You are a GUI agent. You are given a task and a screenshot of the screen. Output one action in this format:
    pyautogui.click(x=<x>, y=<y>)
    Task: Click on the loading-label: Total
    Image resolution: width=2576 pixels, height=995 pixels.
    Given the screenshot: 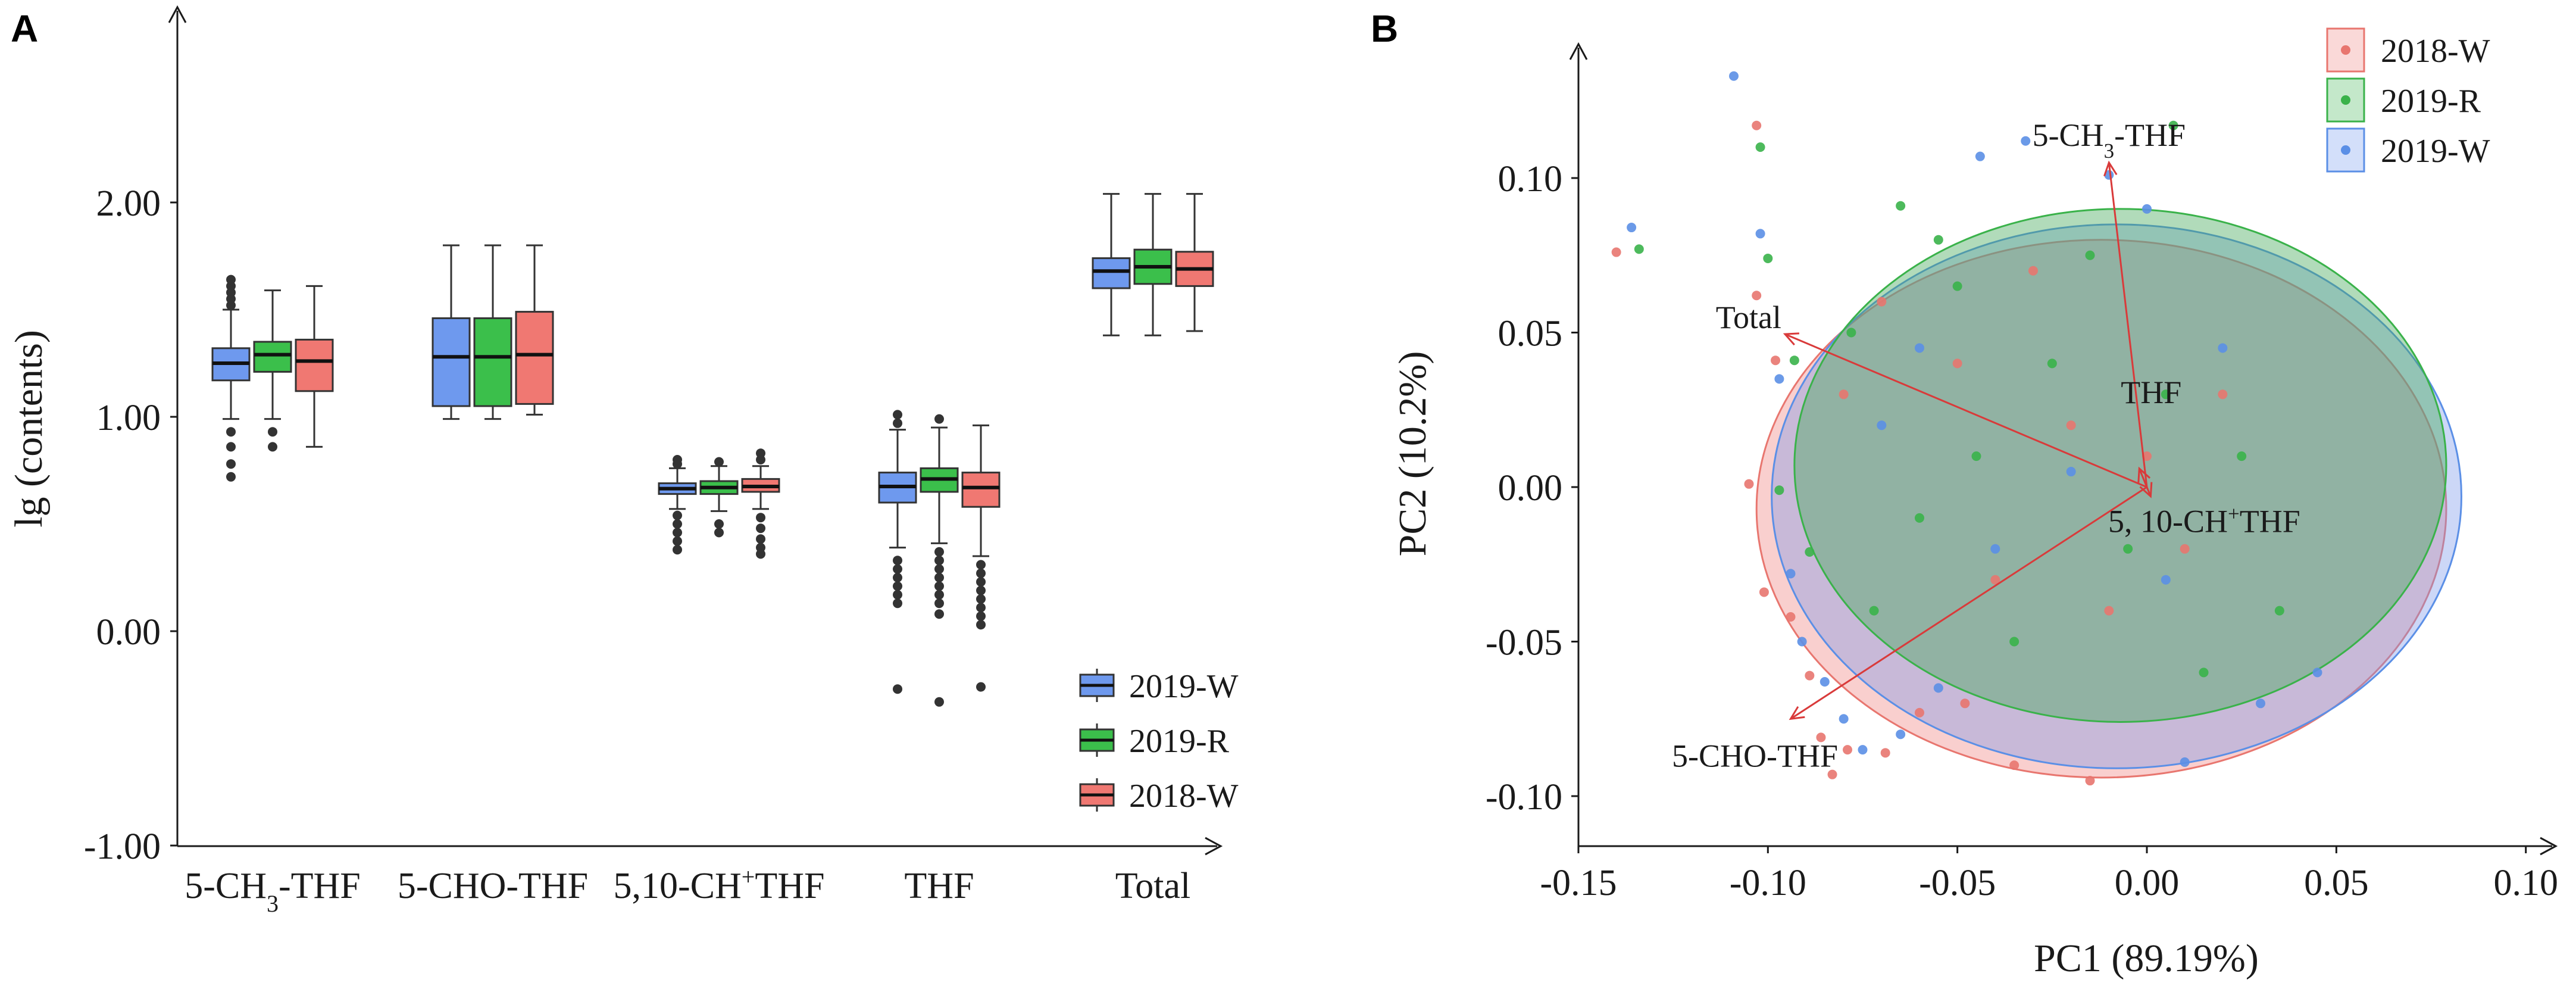 What is the action you would take?
    pyautogui.click(x=1748, y=317)
    